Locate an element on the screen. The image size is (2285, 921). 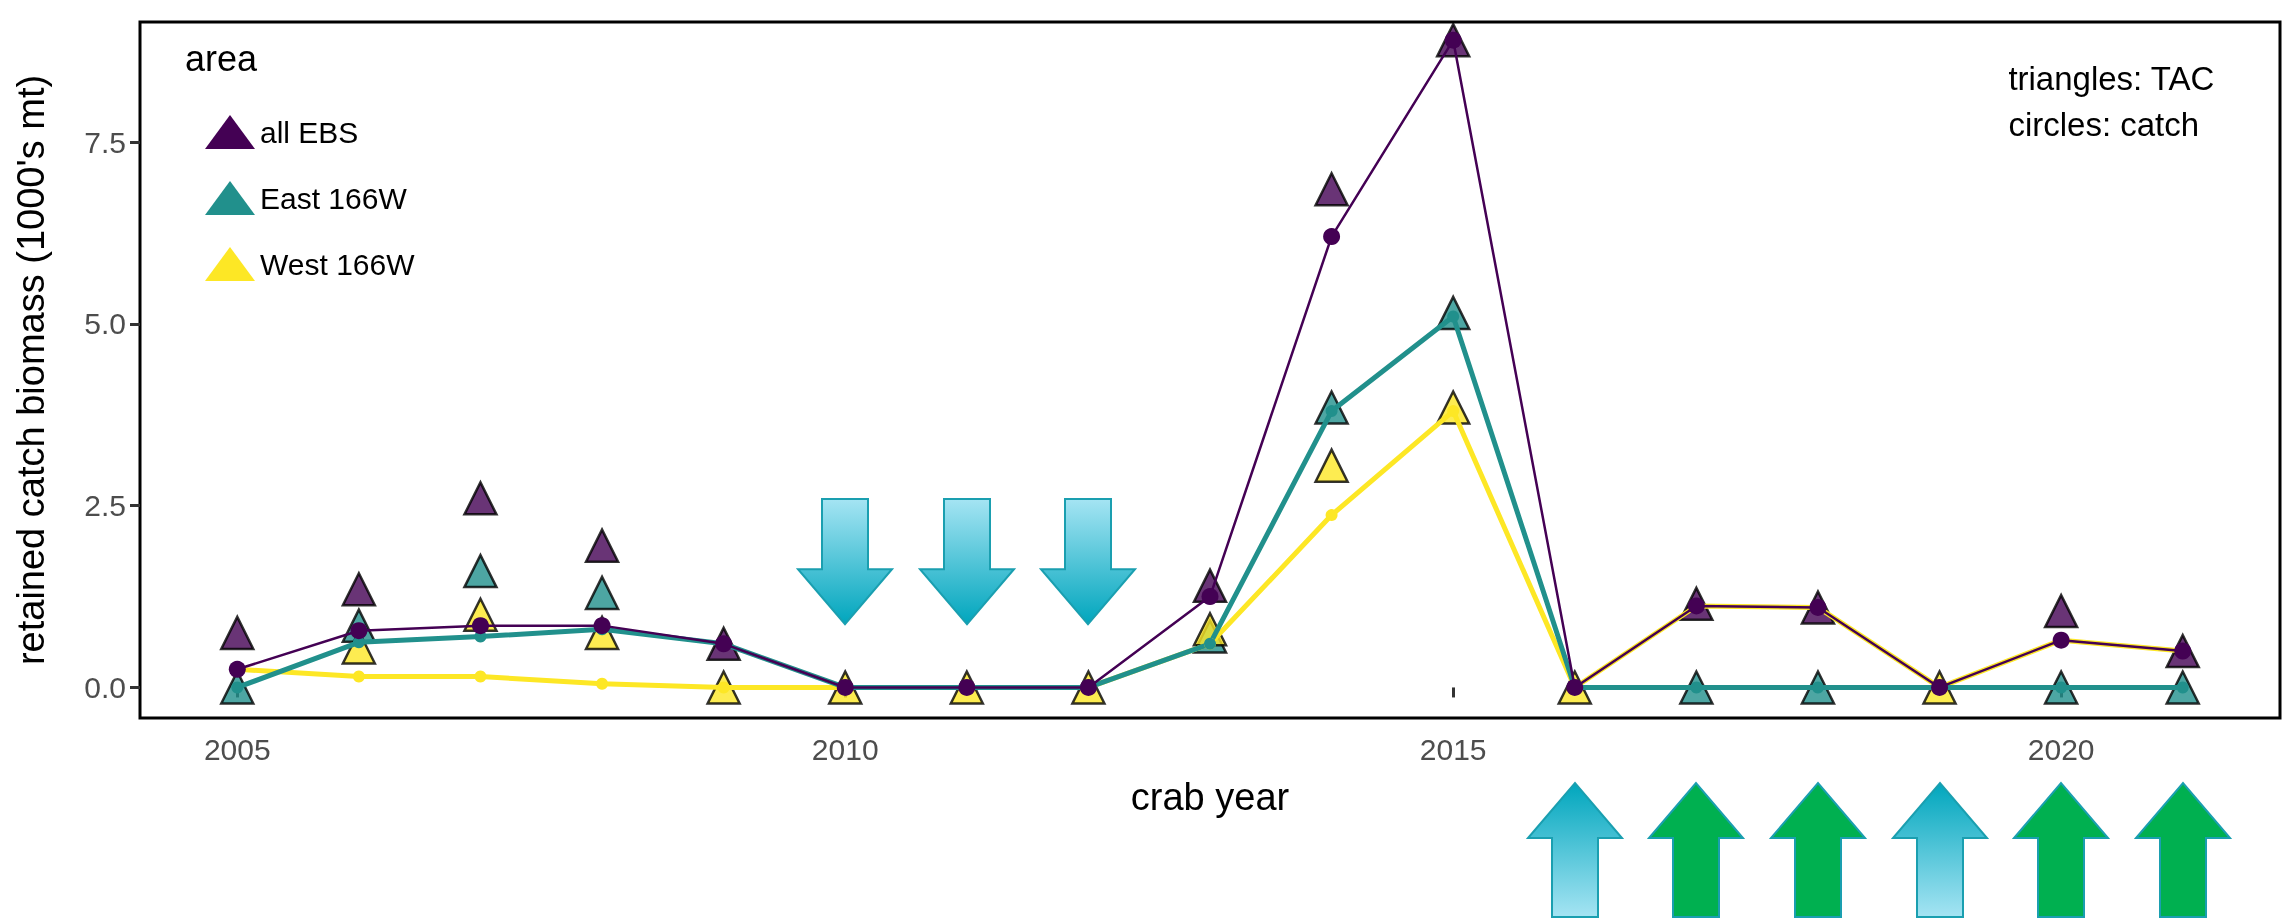
x-tick-label: 2005 is located at coordinates (237, 749).